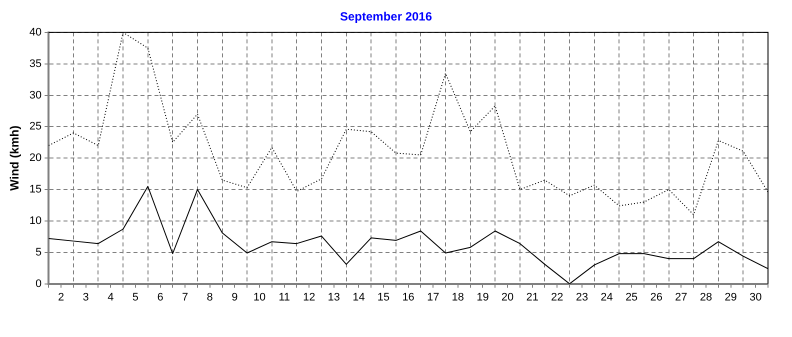 This screenshot has height=337, width=792. I want to click on y-tick-label: 10, so click(35, 220).